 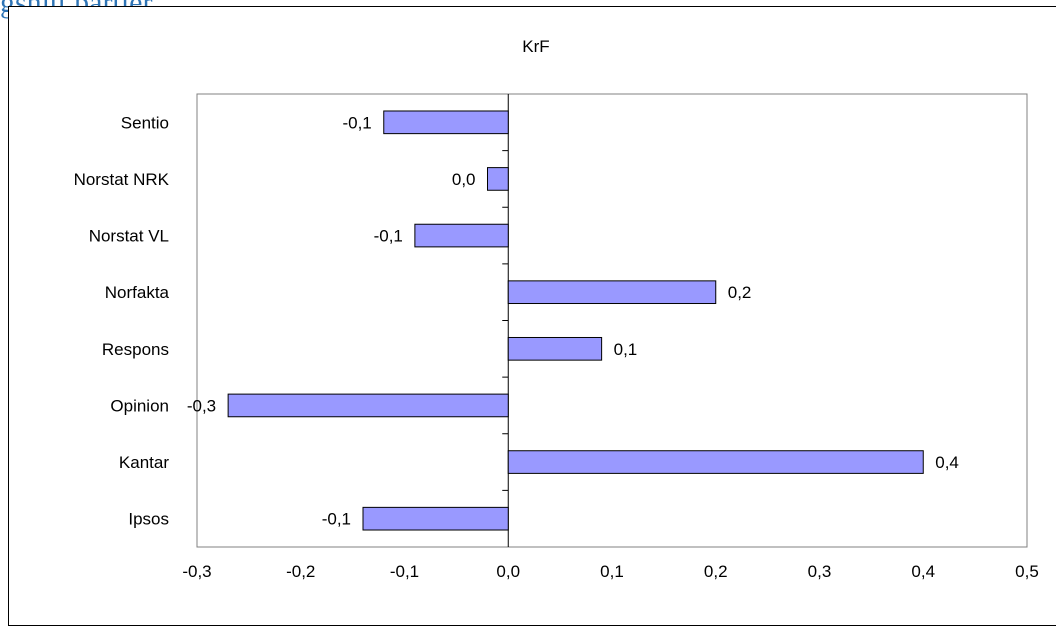 I want to click on x-tick-label: -0,3, so click(x=196, y=571).